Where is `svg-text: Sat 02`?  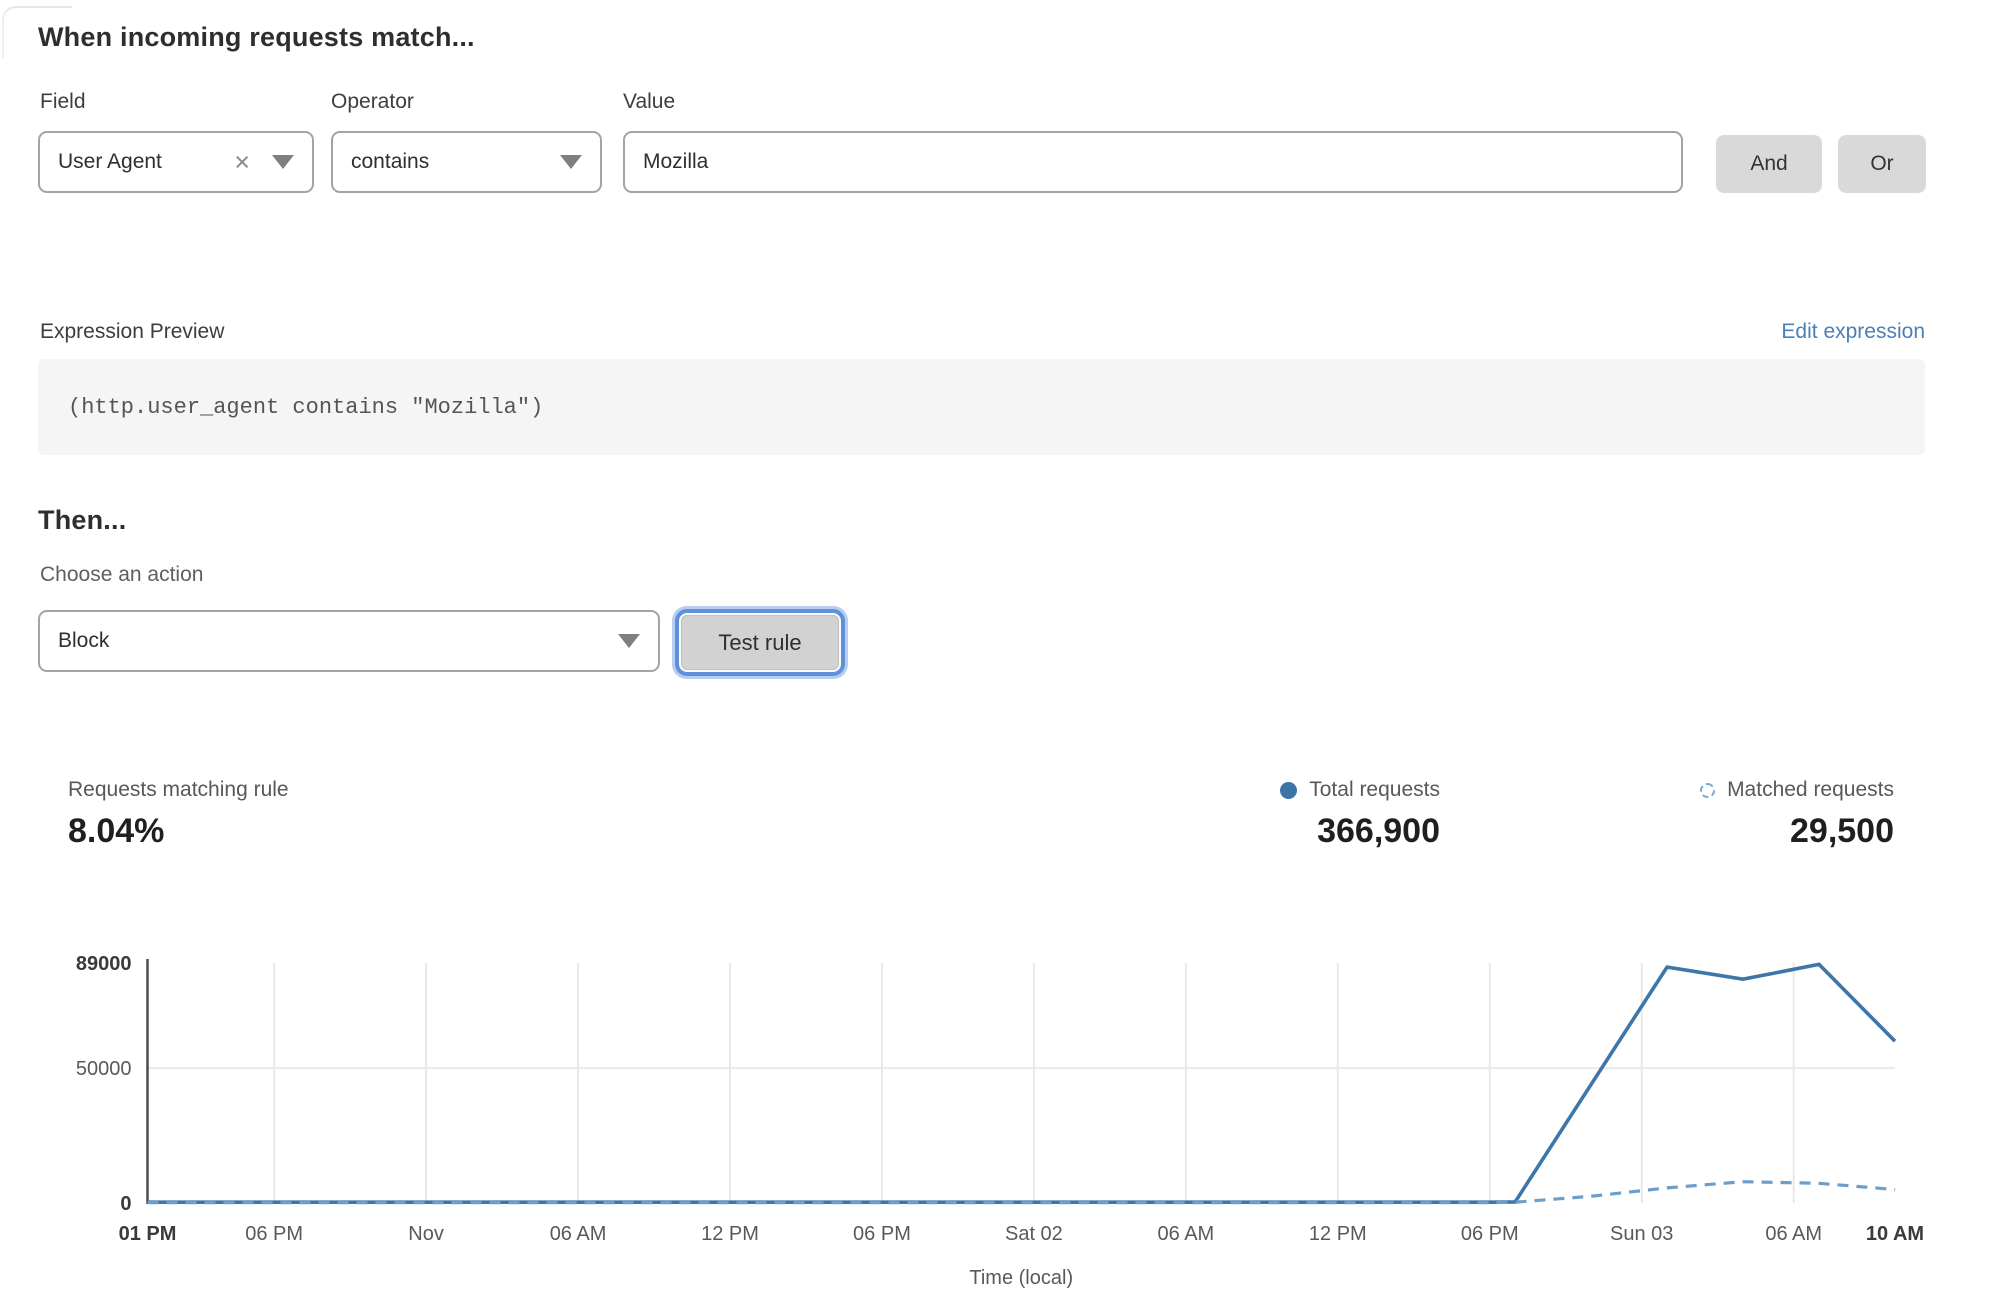 svg-text: Sat 02 is located at coordinates (1034, 1234).